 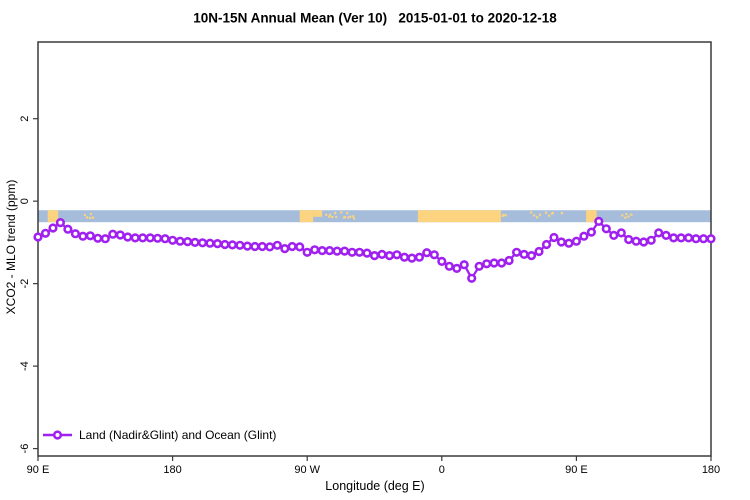 What do you see at coordinates (25, 449) in the screenshot?
I see `y-tick-label: -6` at bounding box center [25, 449].